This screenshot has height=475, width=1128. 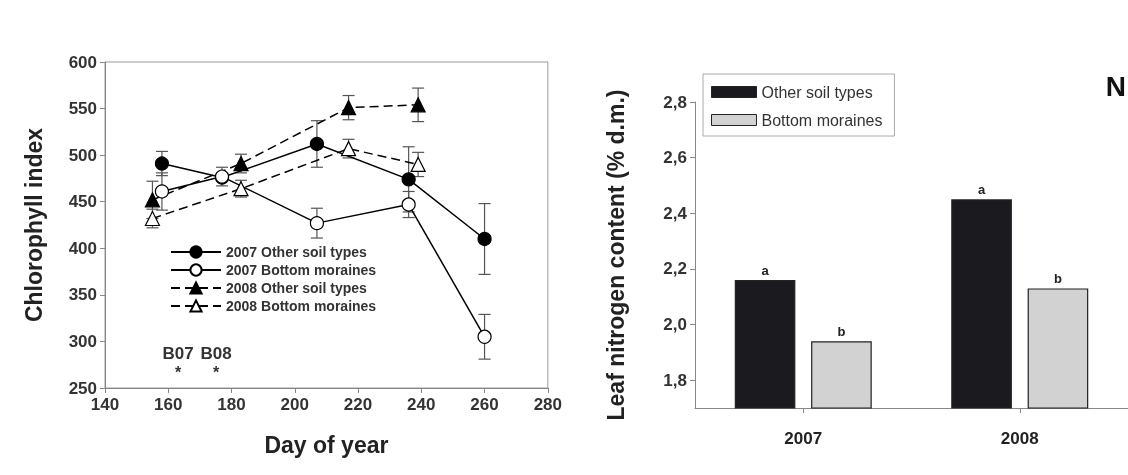 I want to click on legend-label: 2008 Other soil types, so click(x=297, y=288).